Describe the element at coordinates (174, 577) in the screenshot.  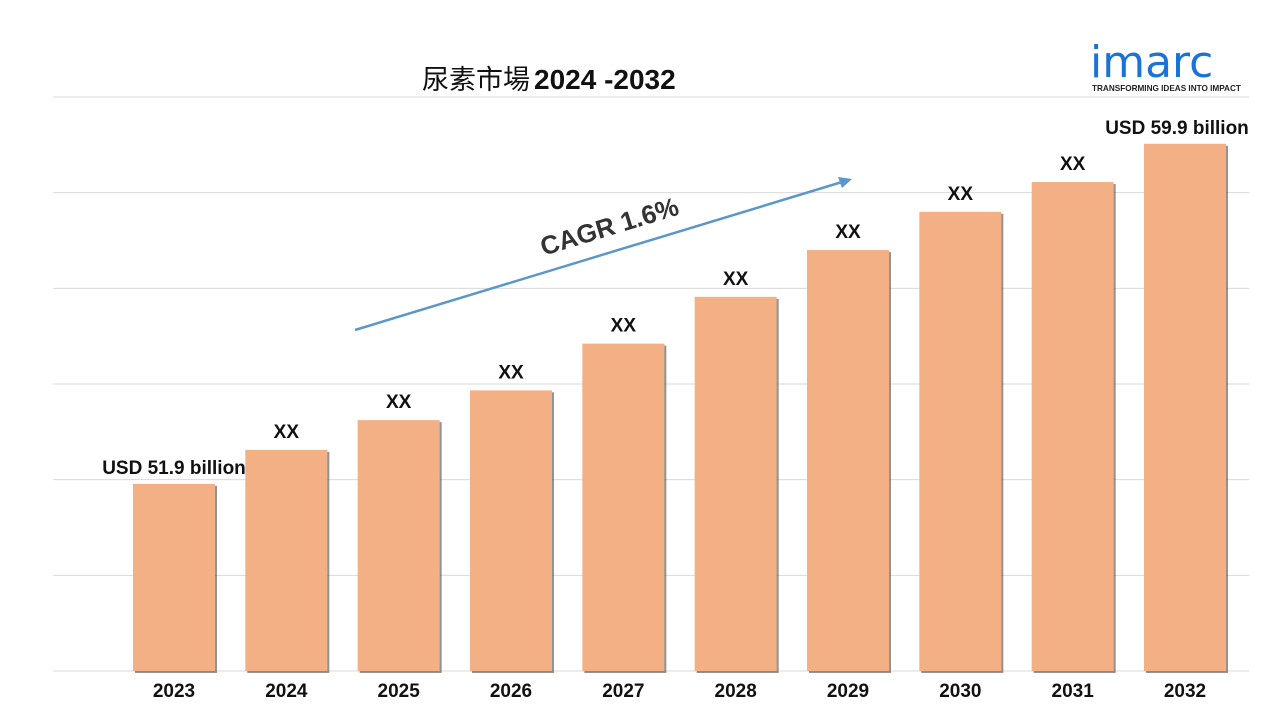
I see `bar-2023` at that location.